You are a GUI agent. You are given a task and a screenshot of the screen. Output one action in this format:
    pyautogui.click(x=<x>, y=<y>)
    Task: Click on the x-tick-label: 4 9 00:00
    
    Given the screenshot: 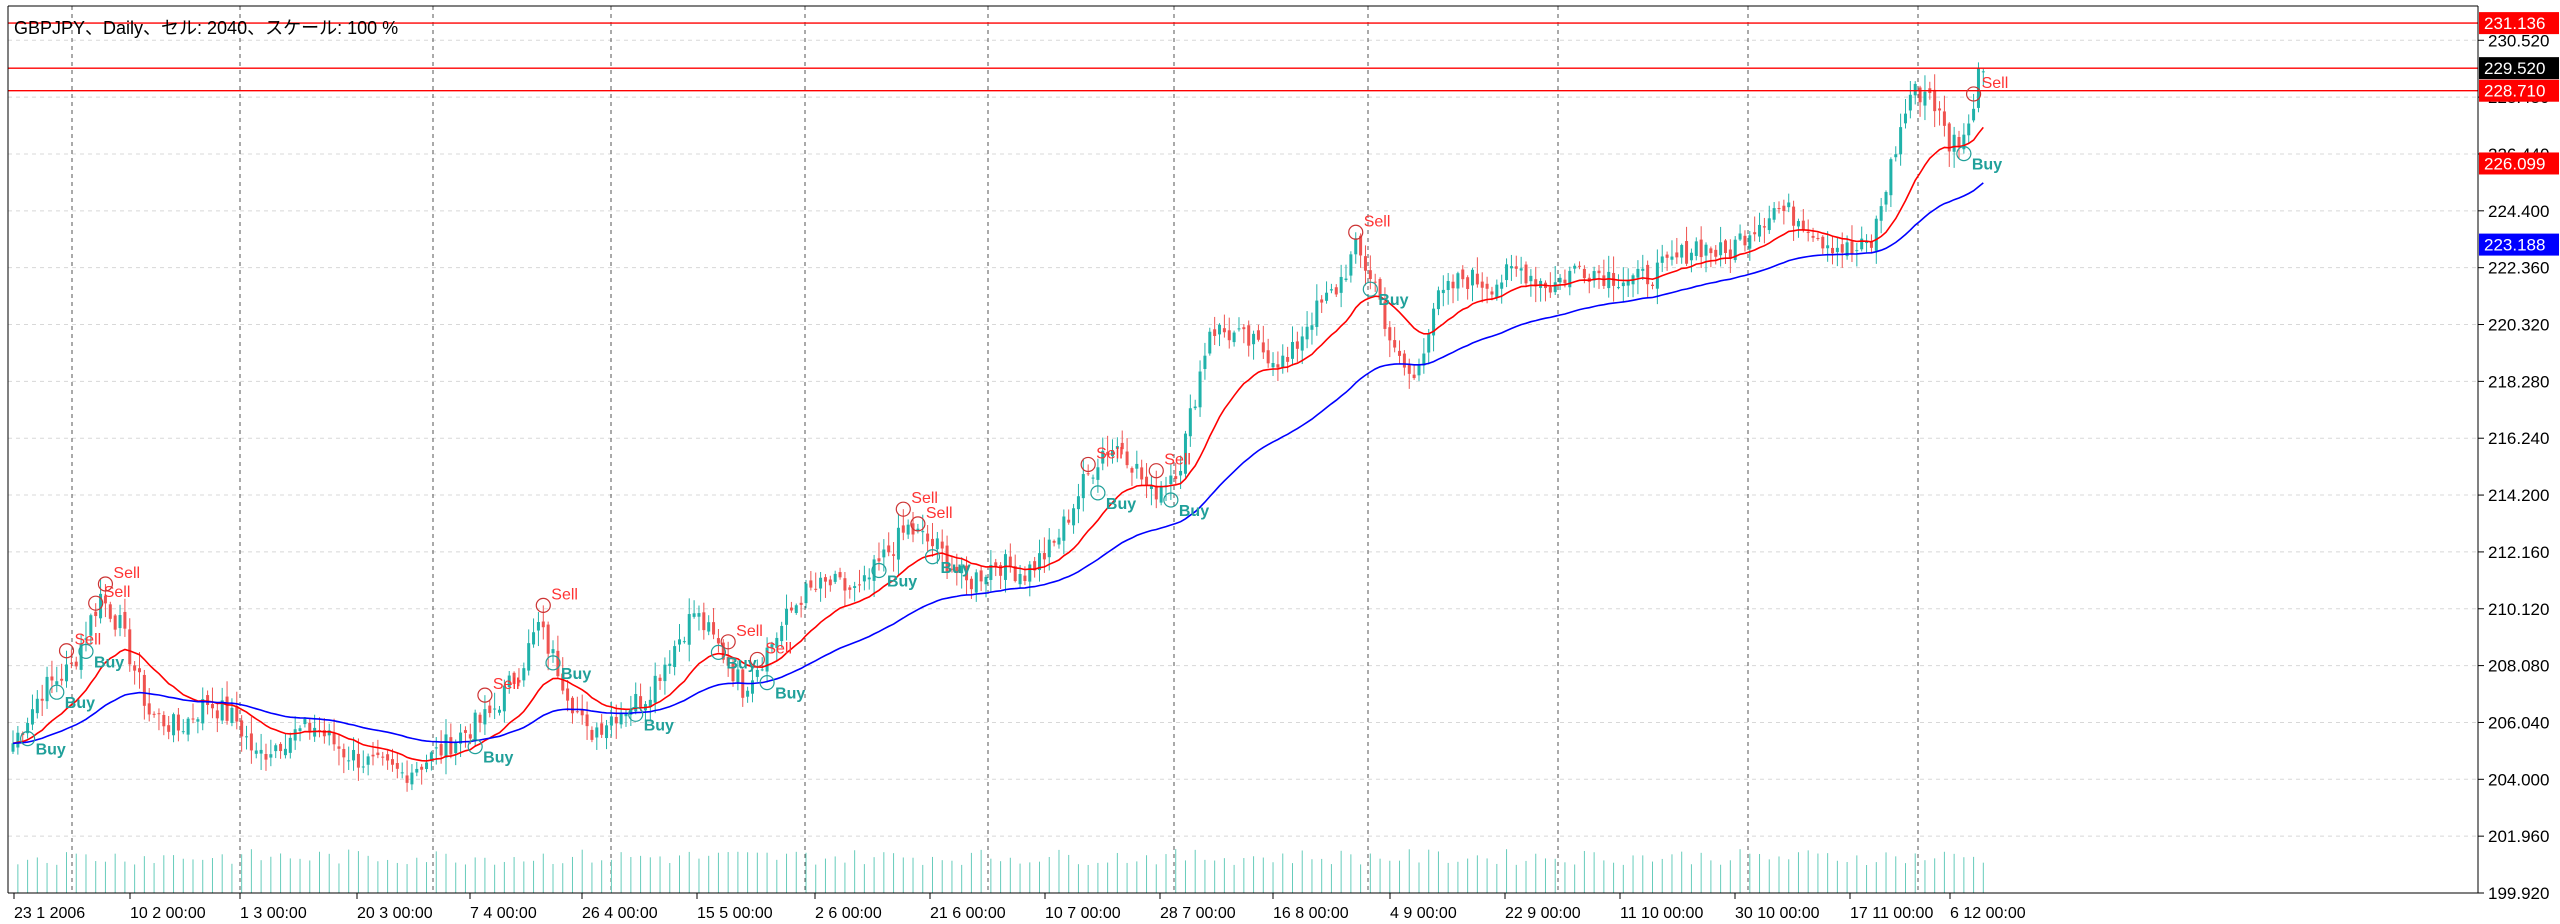 What is the action you would take?
    pyautogui.click(x=1423, y=913)
    